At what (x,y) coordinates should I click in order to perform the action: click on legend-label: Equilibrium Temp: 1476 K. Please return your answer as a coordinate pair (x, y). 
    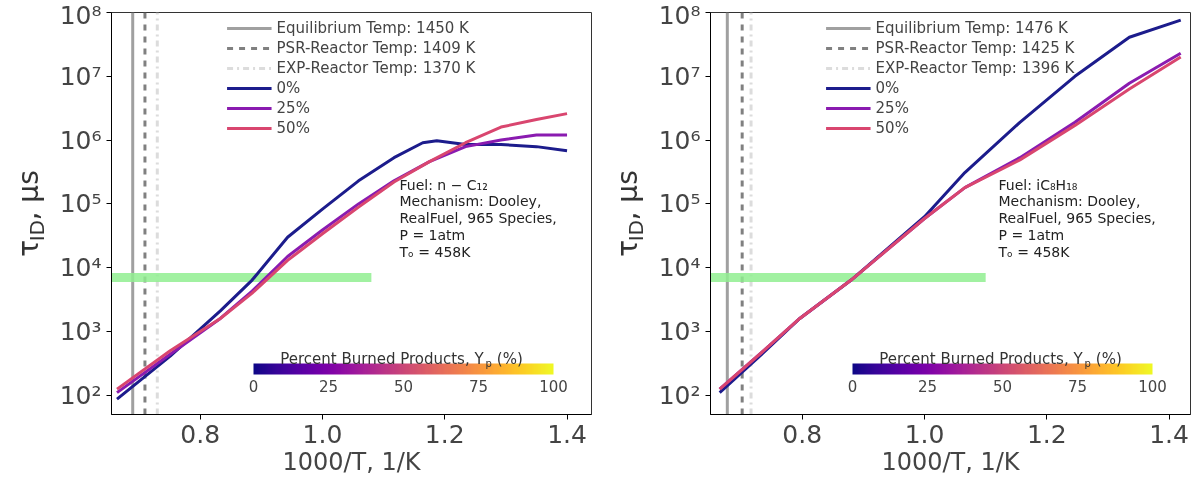
    Looking at the image, I should click on (971, 28).